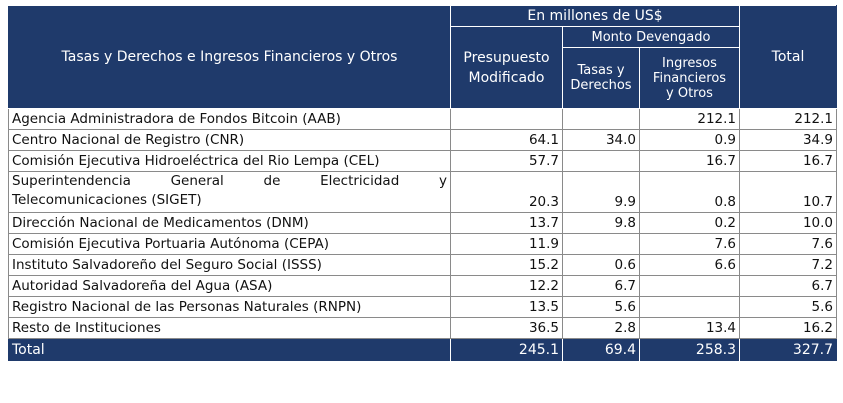 The width and height of the screenshot is (843, 403). I want to click on row-total: 16.2, so click(788, 328).